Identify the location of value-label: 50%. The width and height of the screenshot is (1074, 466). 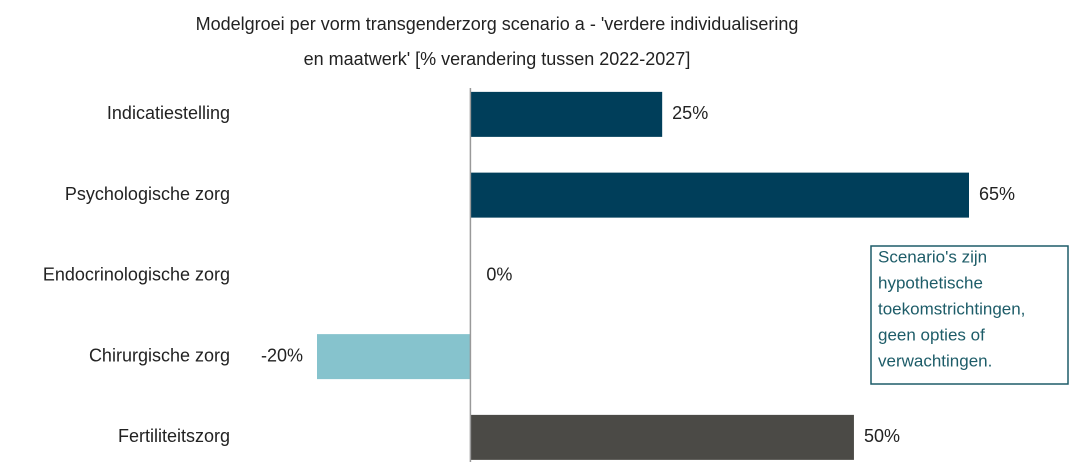
(882, 436).